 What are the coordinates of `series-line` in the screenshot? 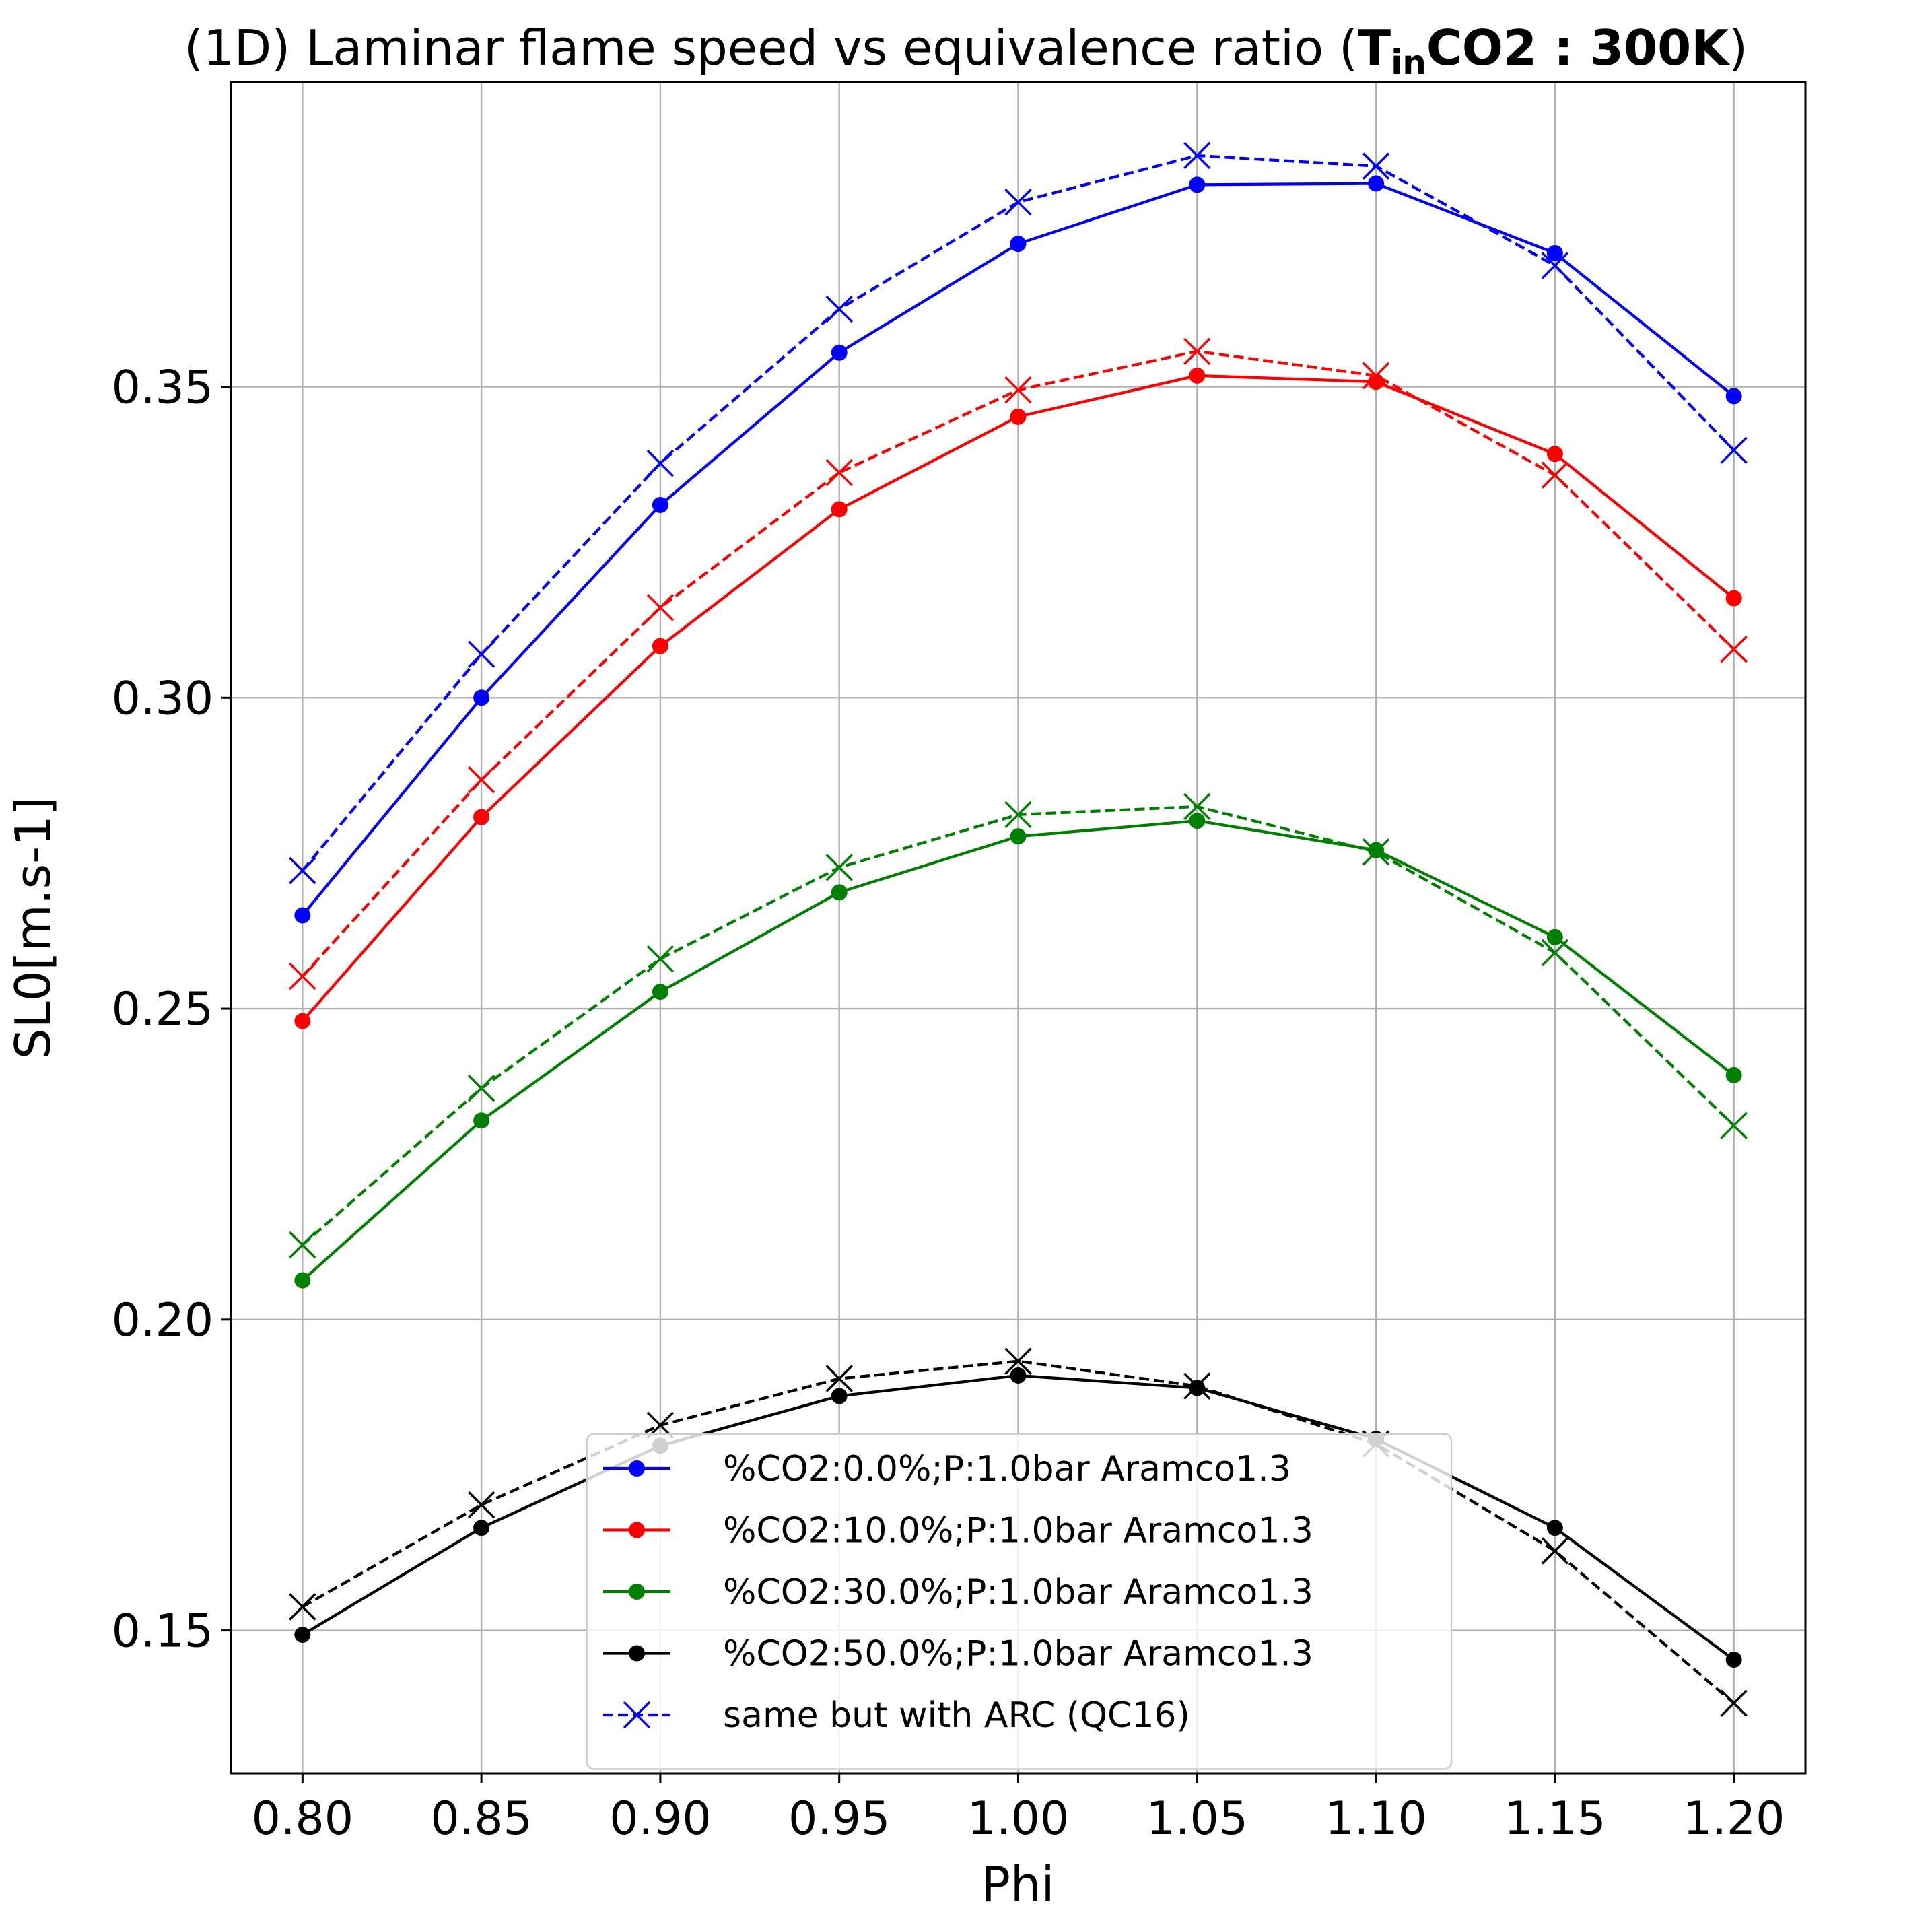 It's located at (1018, 1532).